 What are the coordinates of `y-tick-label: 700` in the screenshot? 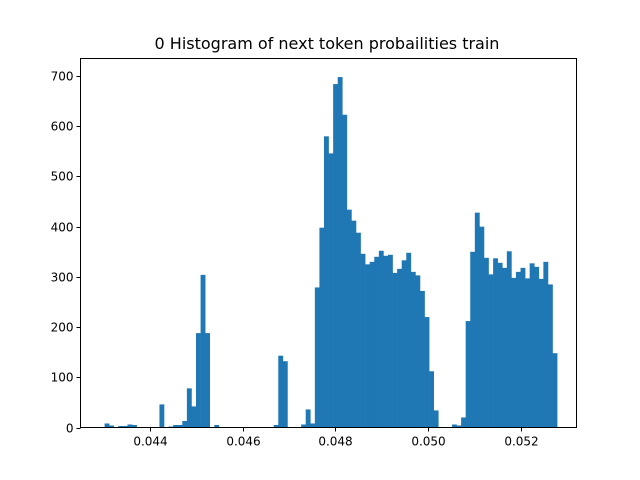 It's located at (62, 77).